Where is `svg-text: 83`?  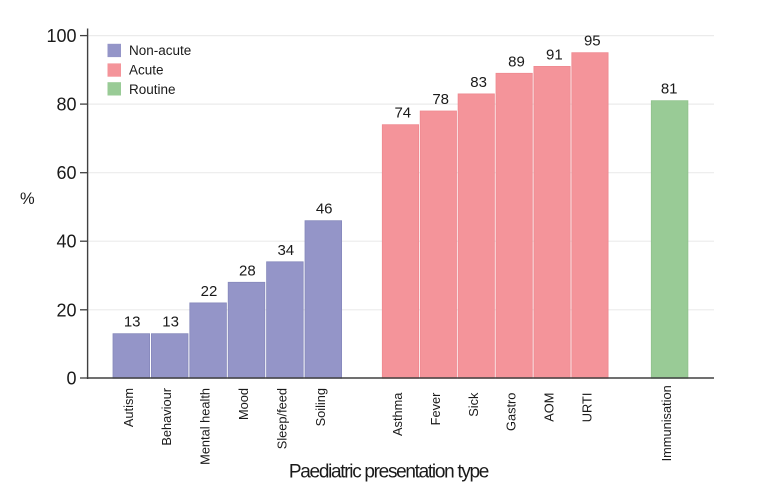
svg-text: 83 is located at coordinates (478, 82).